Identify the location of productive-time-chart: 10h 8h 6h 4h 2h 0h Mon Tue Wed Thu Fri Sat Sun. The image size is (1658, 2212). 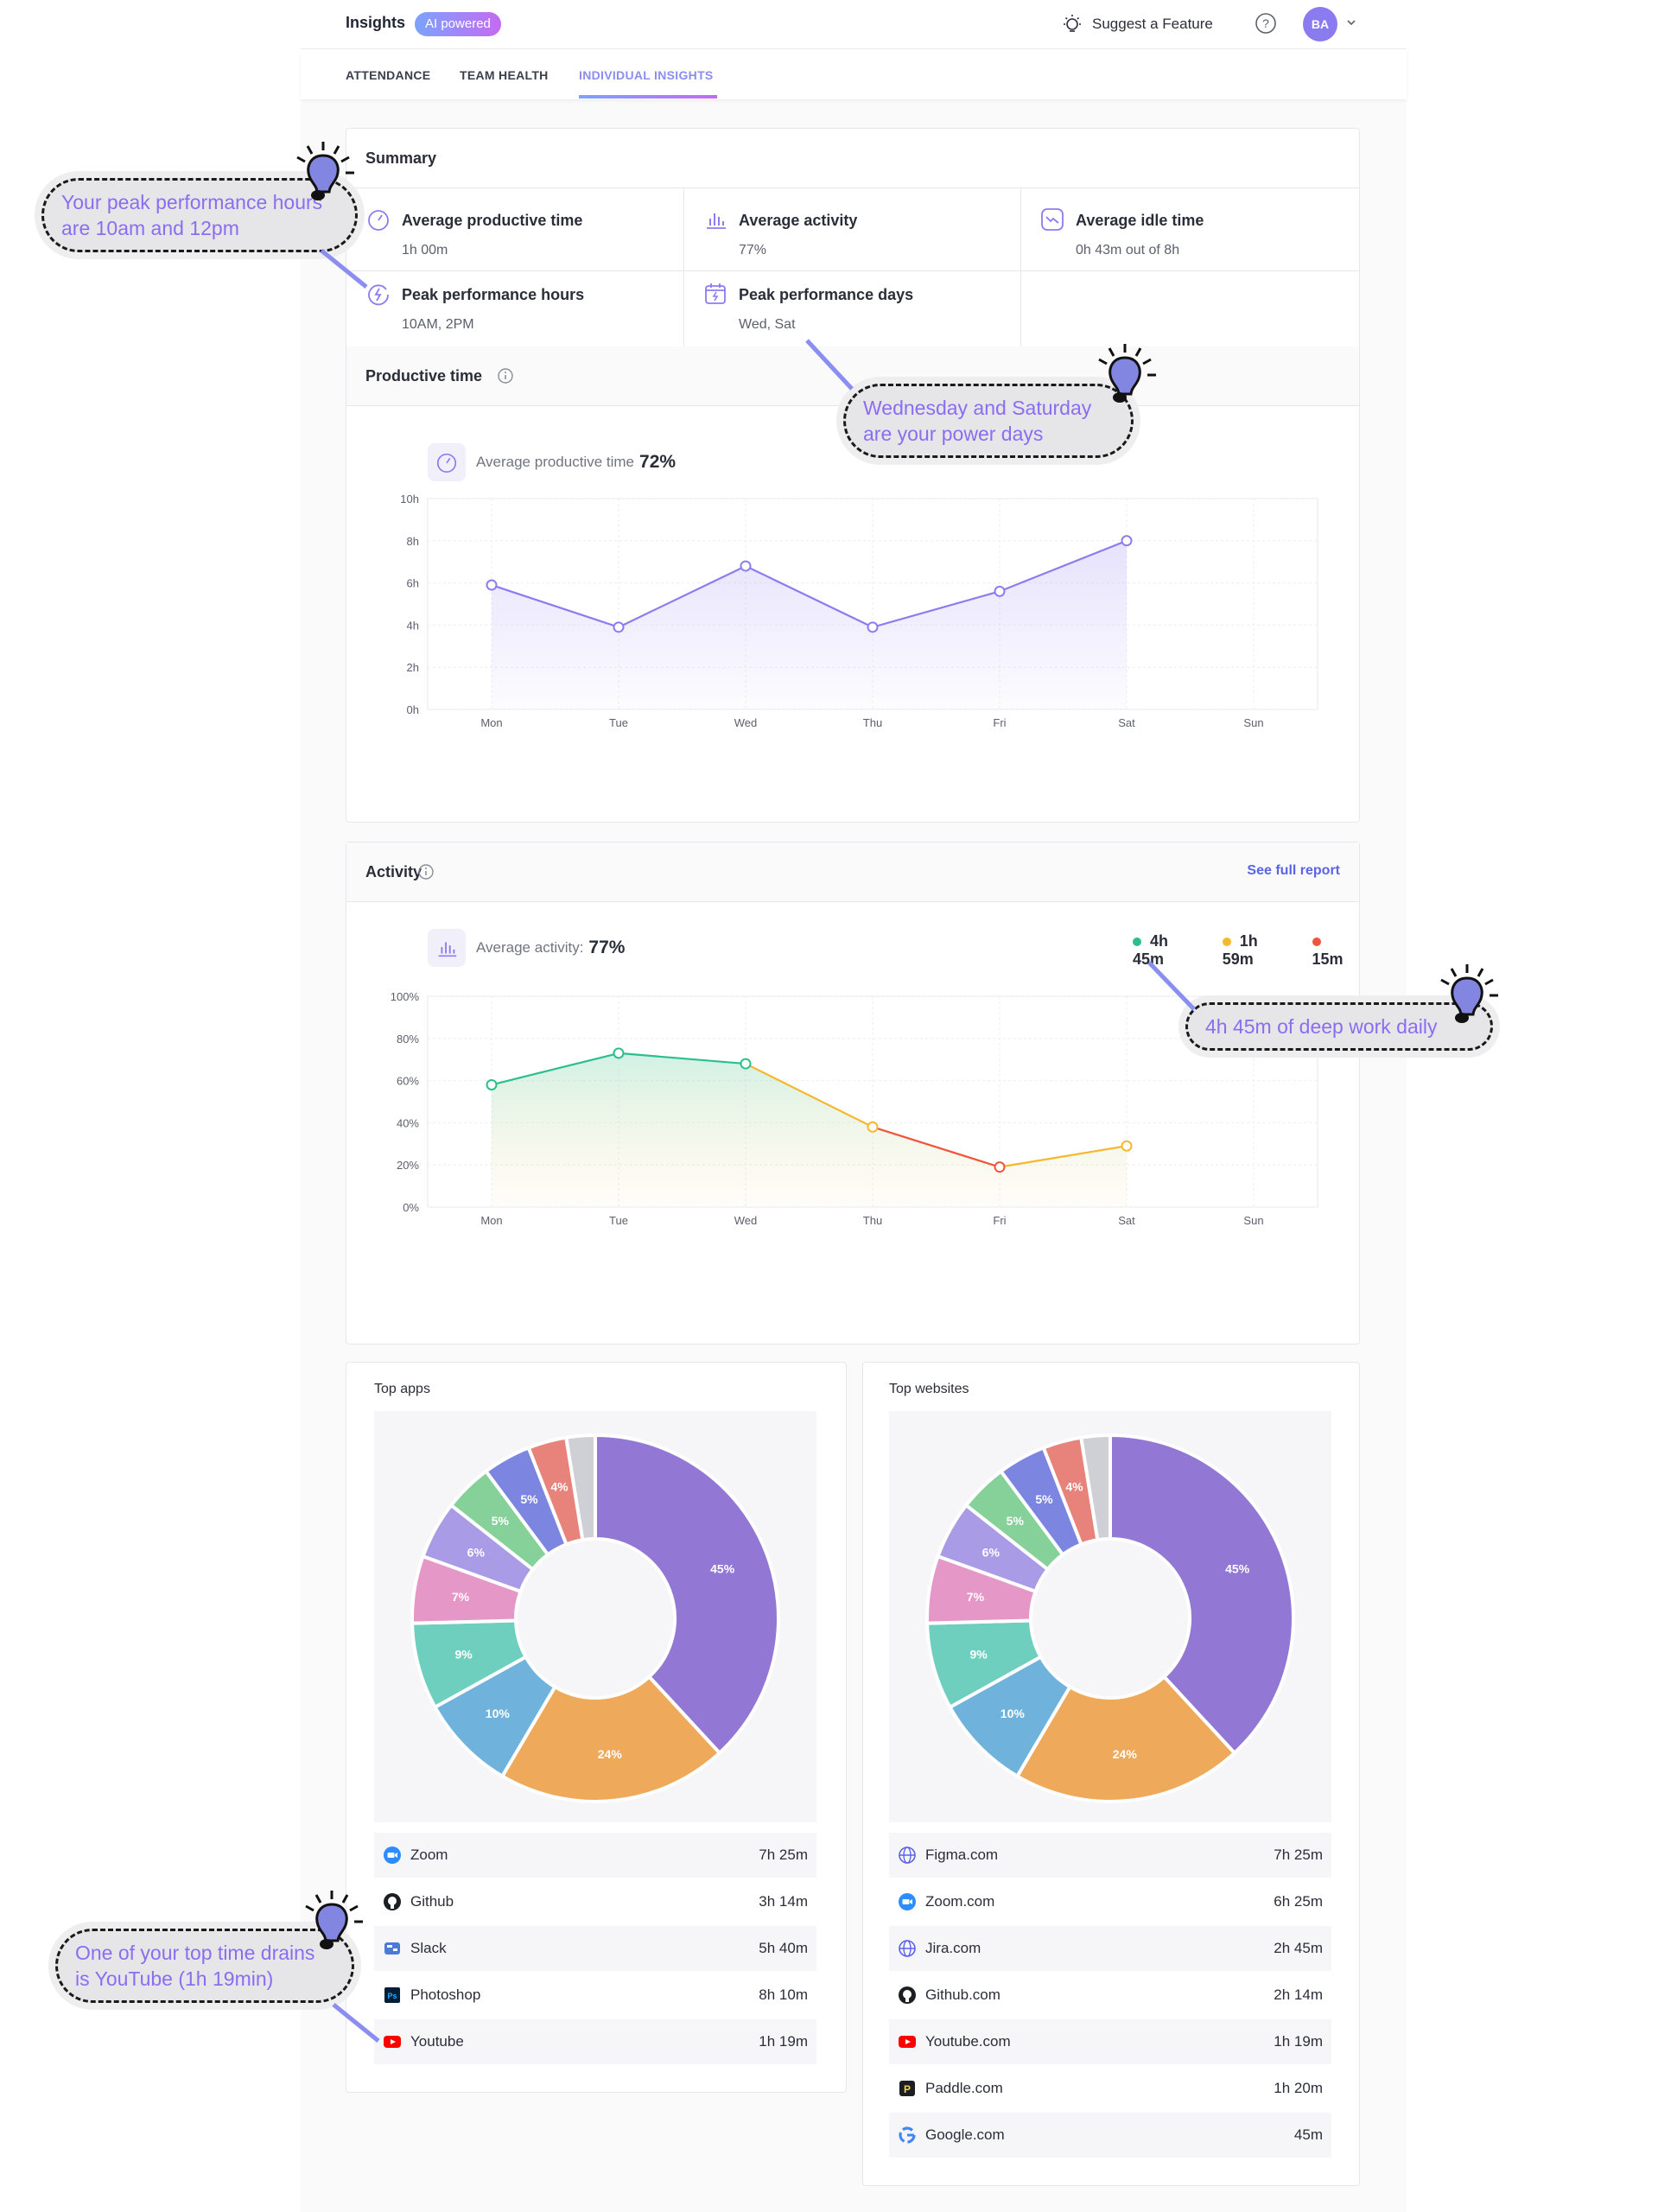
(859, 611).